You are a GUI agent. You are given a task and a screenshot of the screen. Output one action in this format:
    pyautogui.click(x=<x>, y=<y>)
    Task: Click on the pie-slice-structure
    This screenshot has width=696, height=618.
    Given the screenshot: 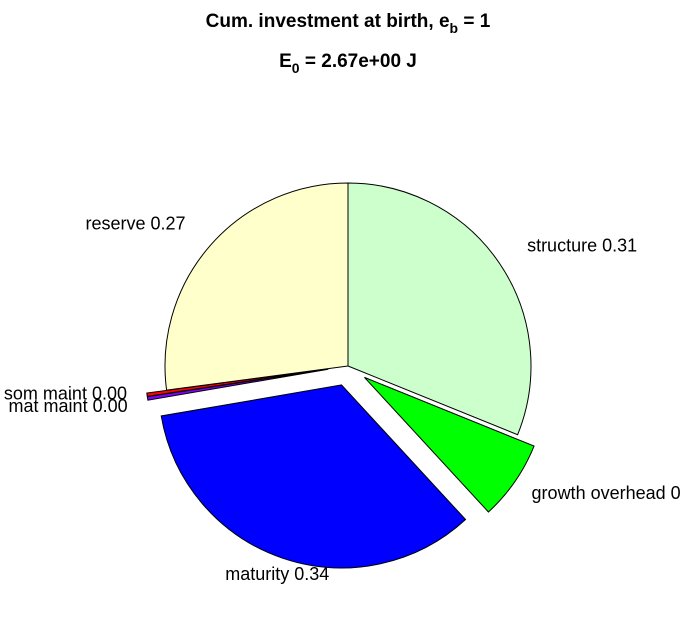 What is the action you would take?
    pyautogui.click(x=439, y=309)
    